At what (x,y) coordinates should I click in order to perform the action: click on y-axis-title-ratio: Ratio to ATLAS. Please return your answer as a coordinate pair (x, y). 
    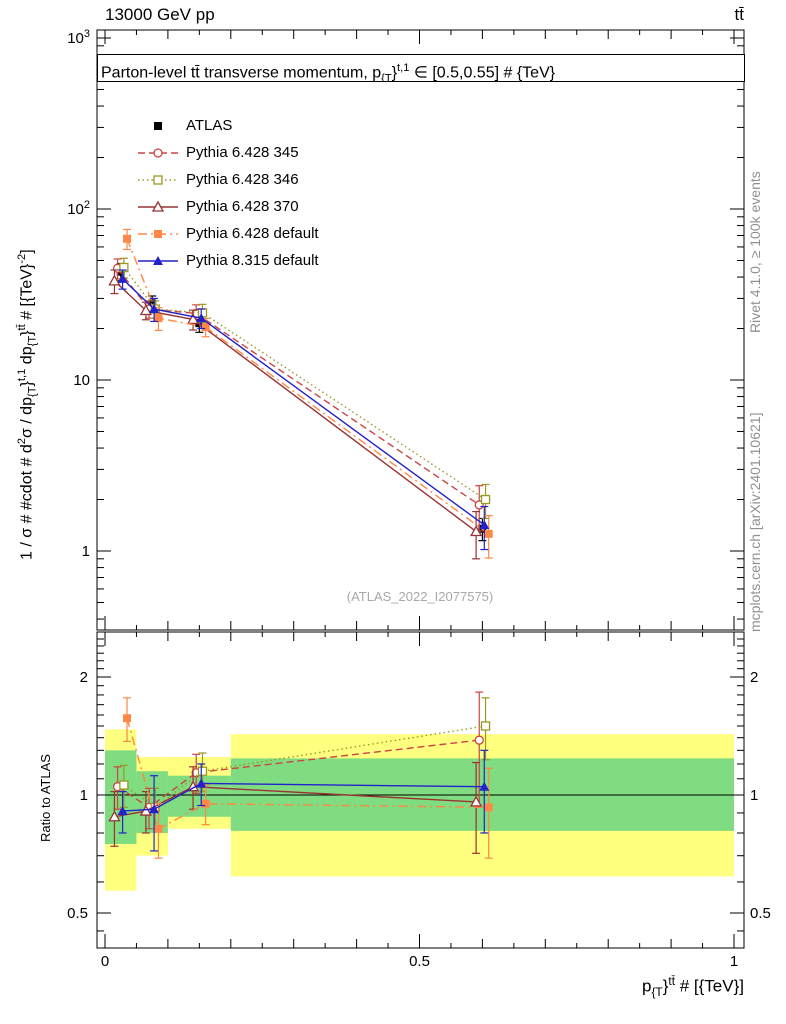
    Looking at the image, I should click on (45, 798).